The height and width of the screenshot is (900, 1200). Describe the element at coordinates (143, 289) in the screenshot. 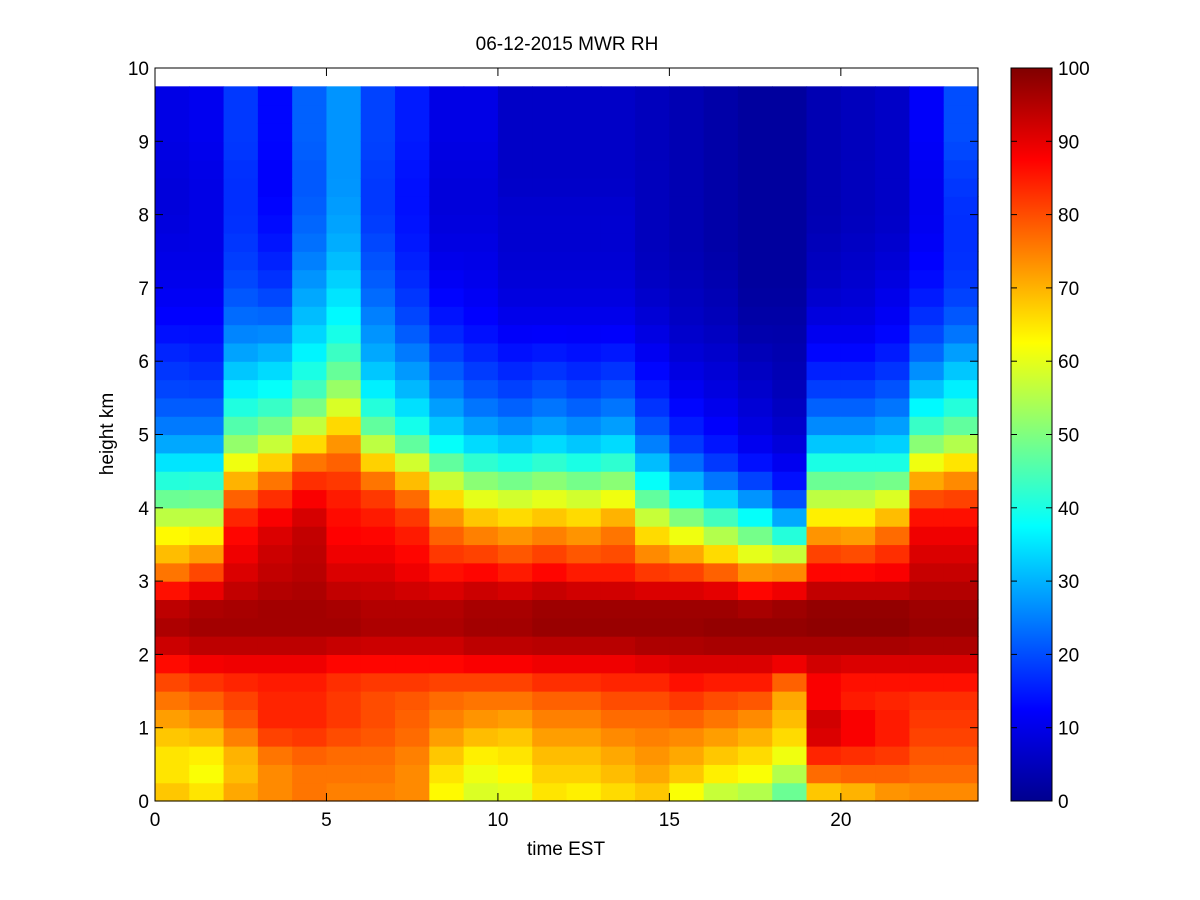

I see `y-tick-label: 7` at that location.